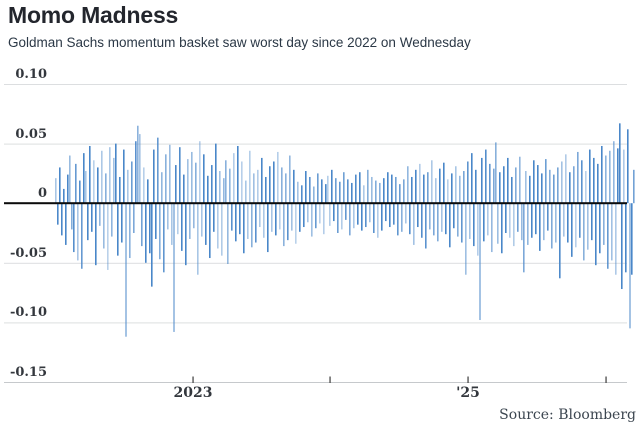 Image resolution: width=640 pixels, height=441 pixels. I want to click on y-axis-label: -0.15, so click(28, 372).